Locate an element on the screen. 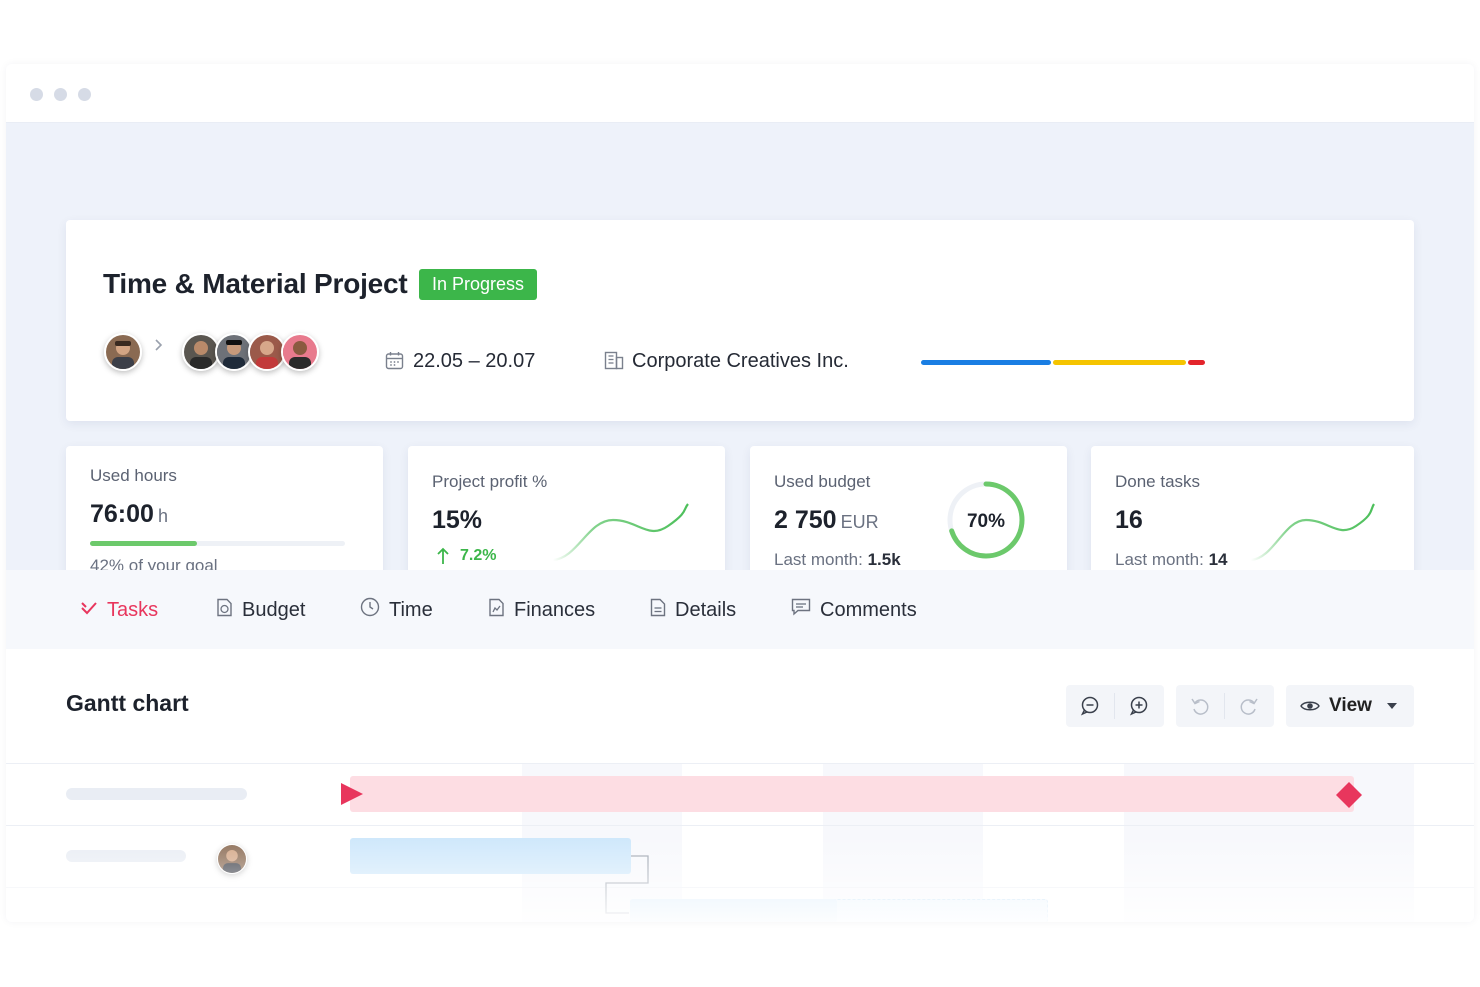 This screenshot has height=987, width=1480. stat-value: 76:00 h is located at coordinates (129, 514).